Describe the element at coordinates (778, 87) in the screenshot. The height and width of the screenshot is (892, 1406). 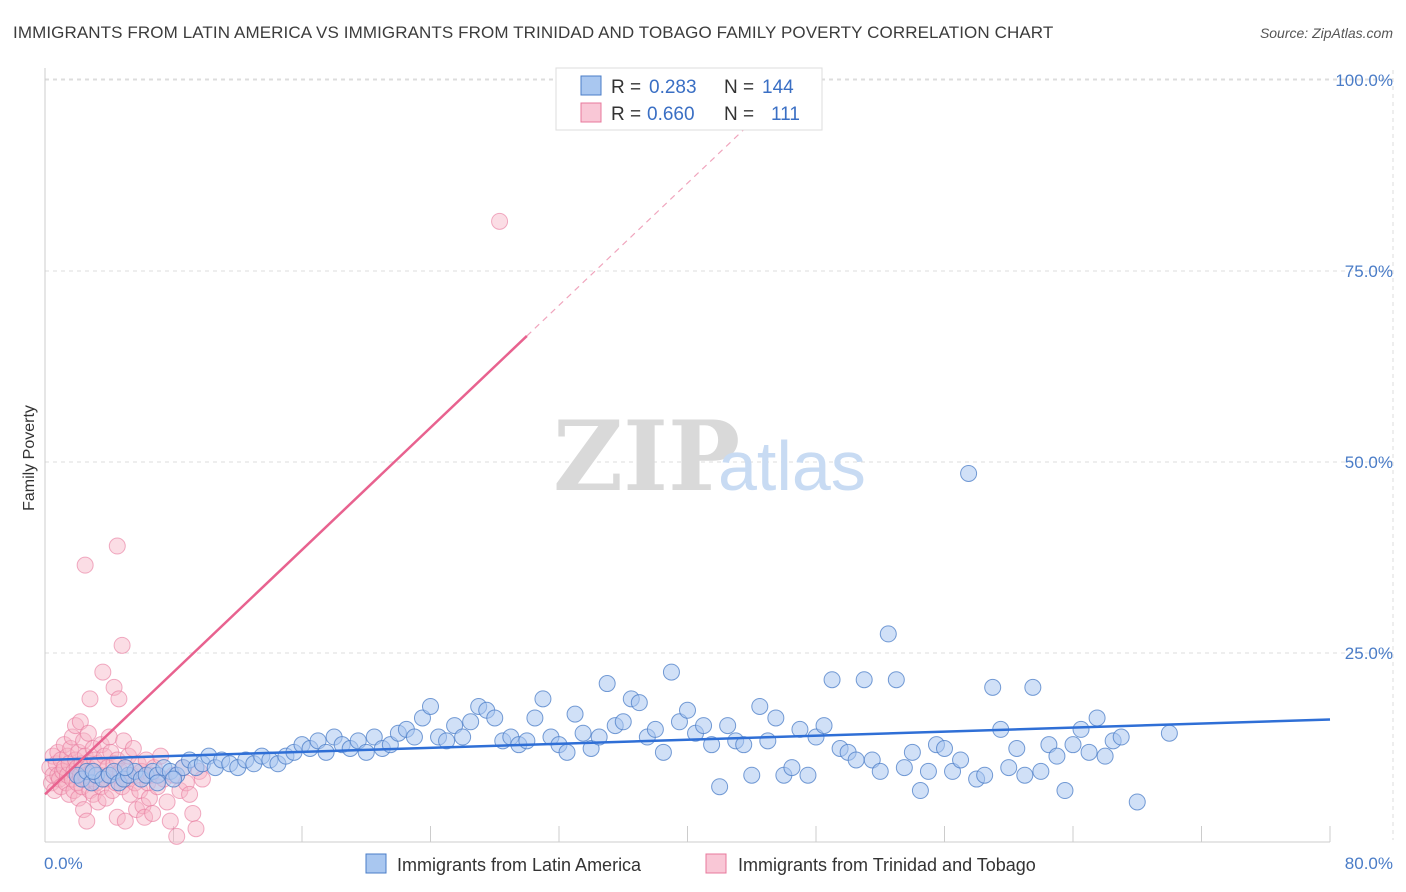
I see `legend-n-value-1: 144` at that location.